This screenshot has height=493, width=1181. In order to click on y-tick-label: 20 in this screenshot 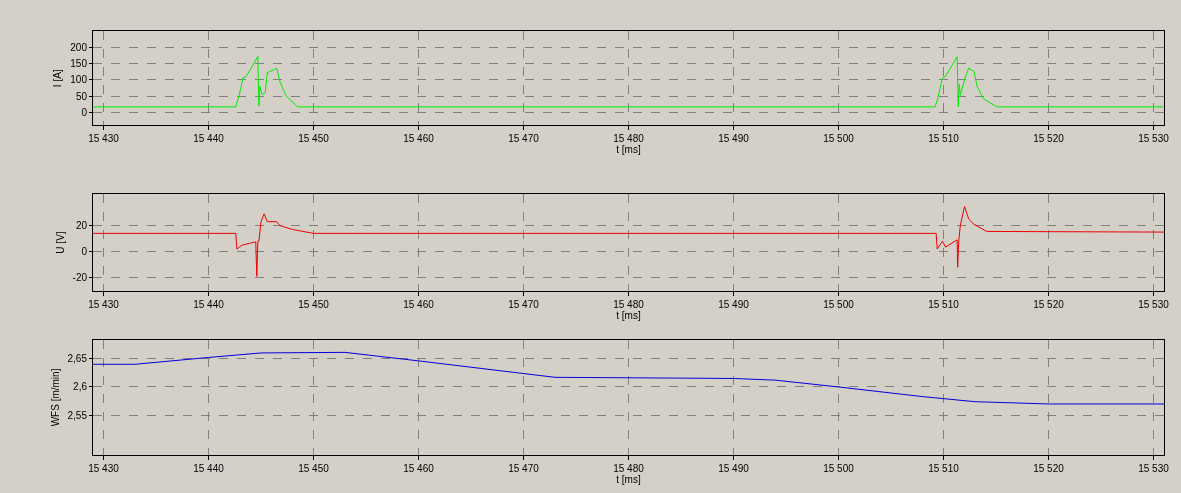, I will do `click(81, 226)`.